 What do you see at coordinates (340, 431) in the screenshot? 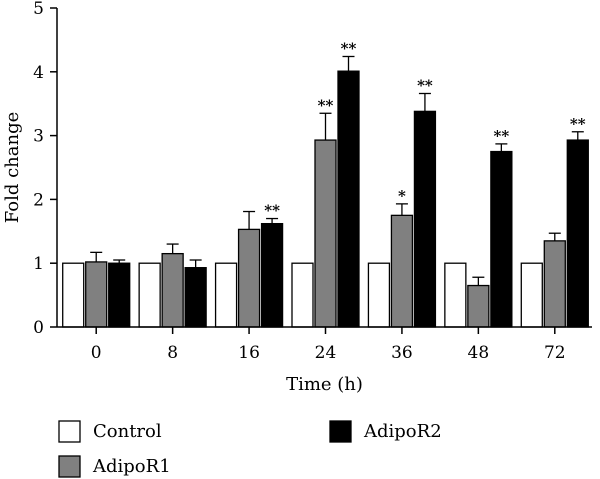
I see `legend-swatch-adipor2` at bounding box center [340, 431].